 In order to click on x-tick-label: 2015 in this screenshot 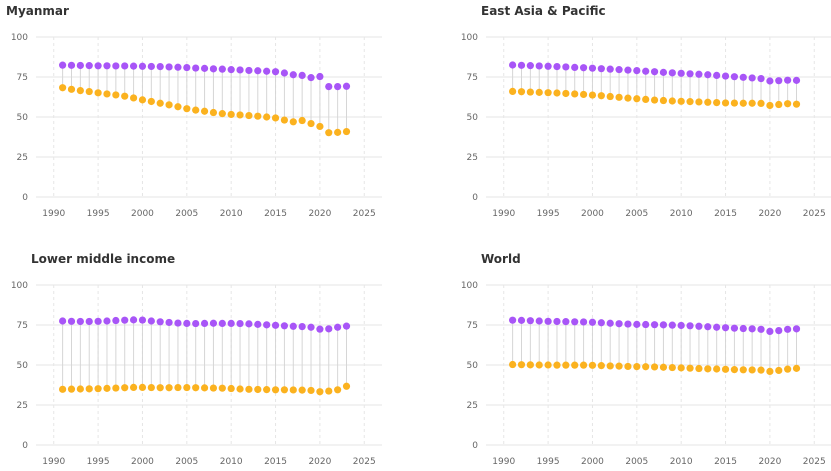, I will do `click(725, 214)`.